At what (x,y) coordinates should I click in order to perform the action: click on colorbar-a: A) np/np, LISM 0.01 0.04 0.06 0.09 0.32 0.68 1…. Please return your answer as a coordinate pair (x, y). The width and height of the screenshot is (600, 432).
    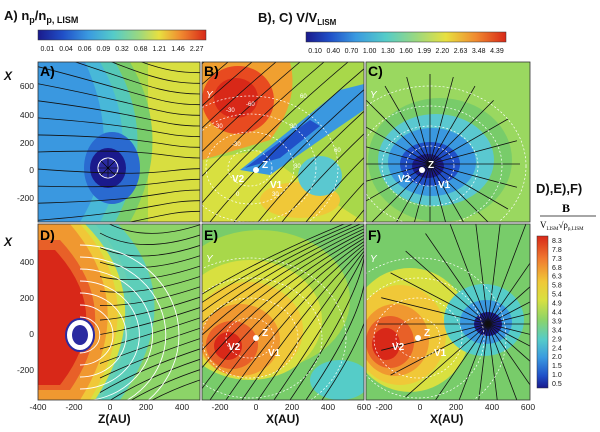
    Looking at the image, I should click on (105, 30).